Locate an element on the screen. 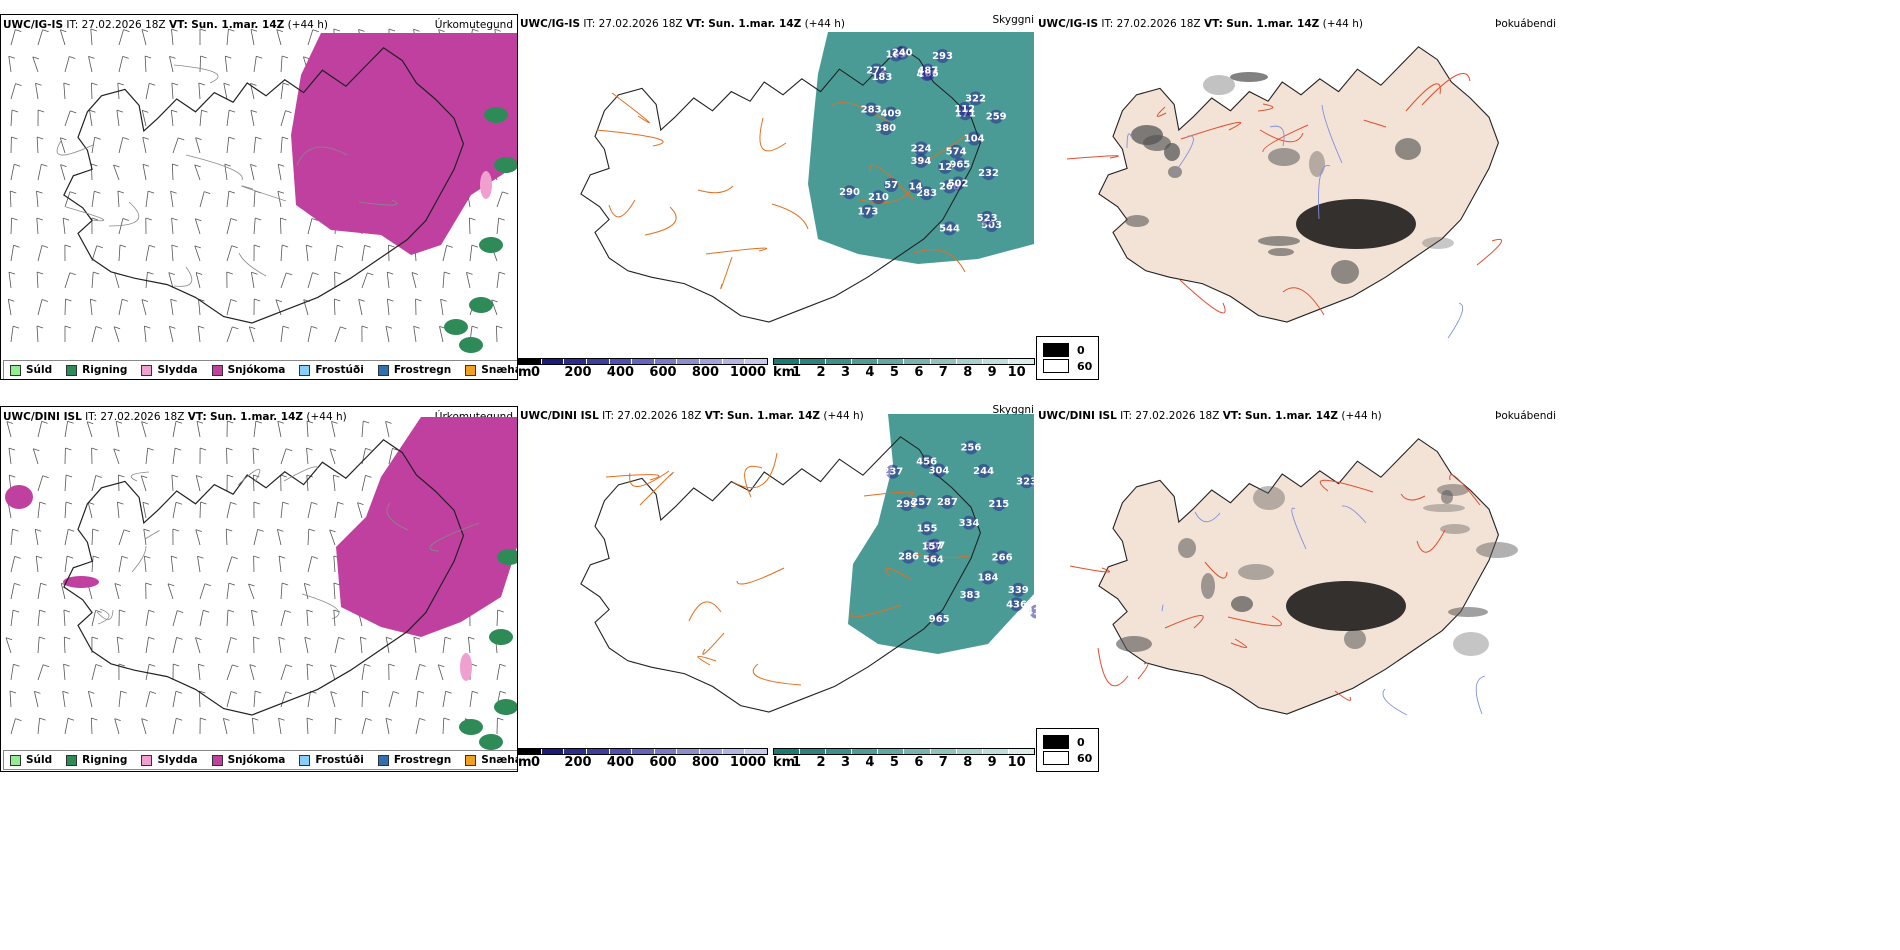  cloud-base-label: 155 is located at coordinates (927, 528).